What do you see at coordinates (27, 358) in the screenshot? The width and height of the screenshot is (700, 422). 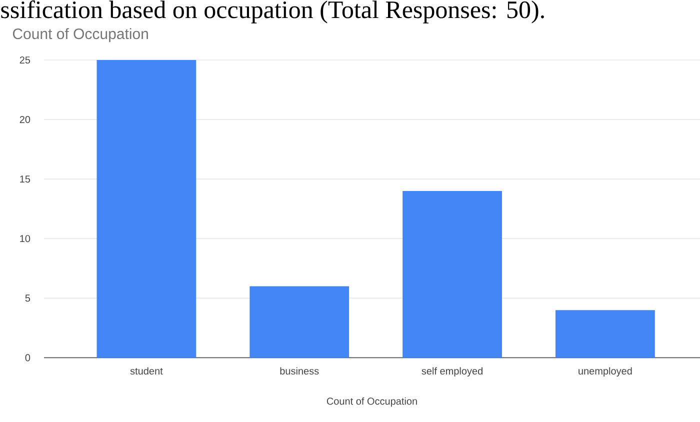 I see `y-tick-label: 0` at bounding box center [27, 358].